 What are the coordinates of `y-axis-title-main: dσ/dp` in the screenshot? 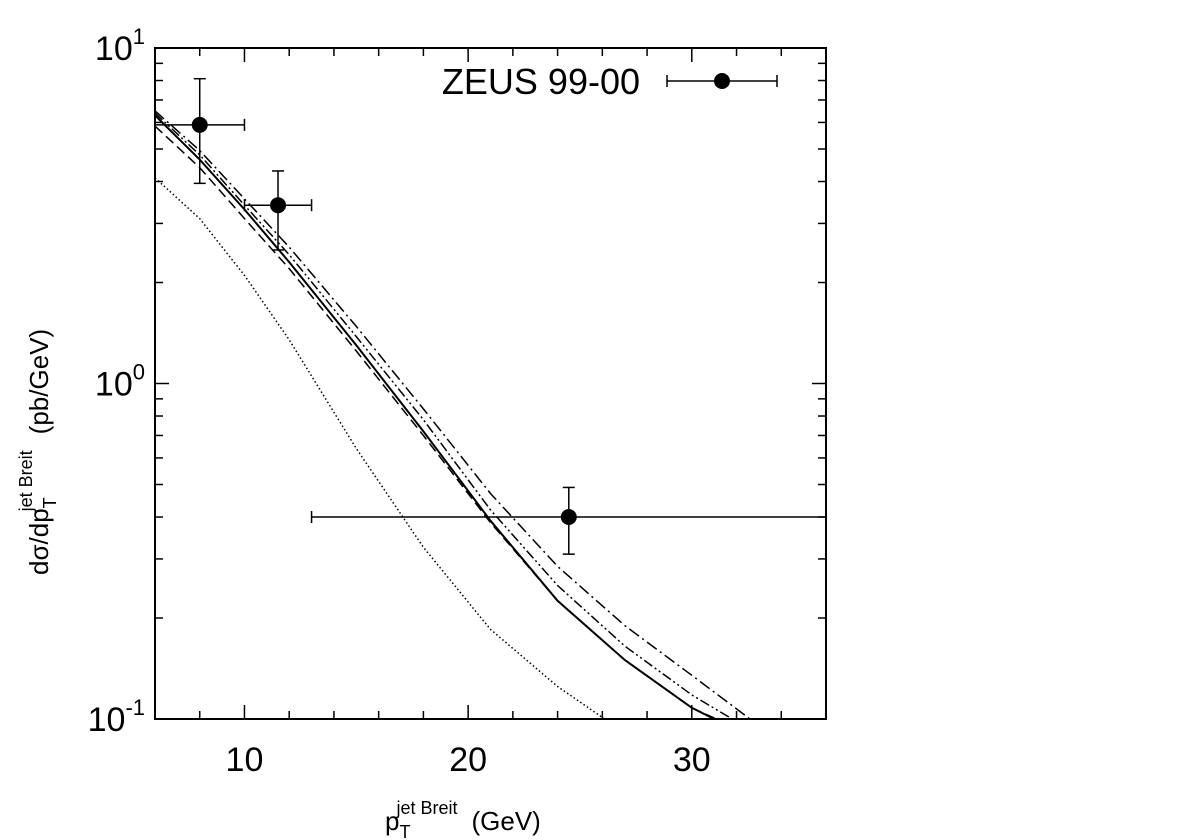 It's located at (39, 541).